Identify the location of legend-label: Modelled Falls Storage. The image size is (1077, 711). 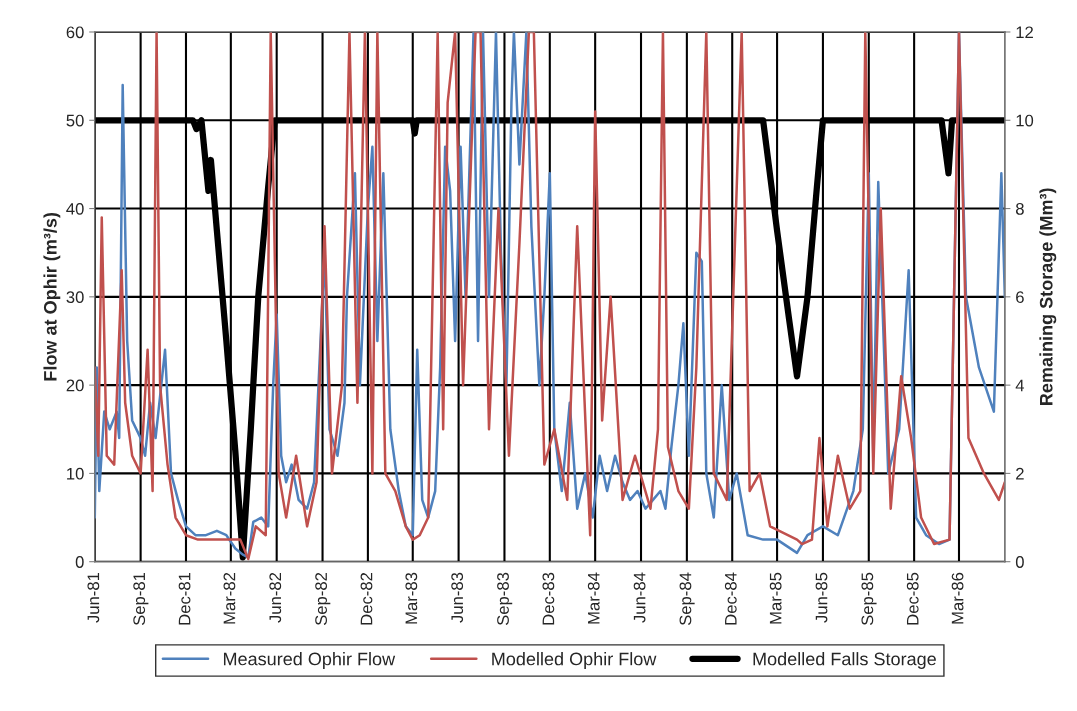
(844, 660).